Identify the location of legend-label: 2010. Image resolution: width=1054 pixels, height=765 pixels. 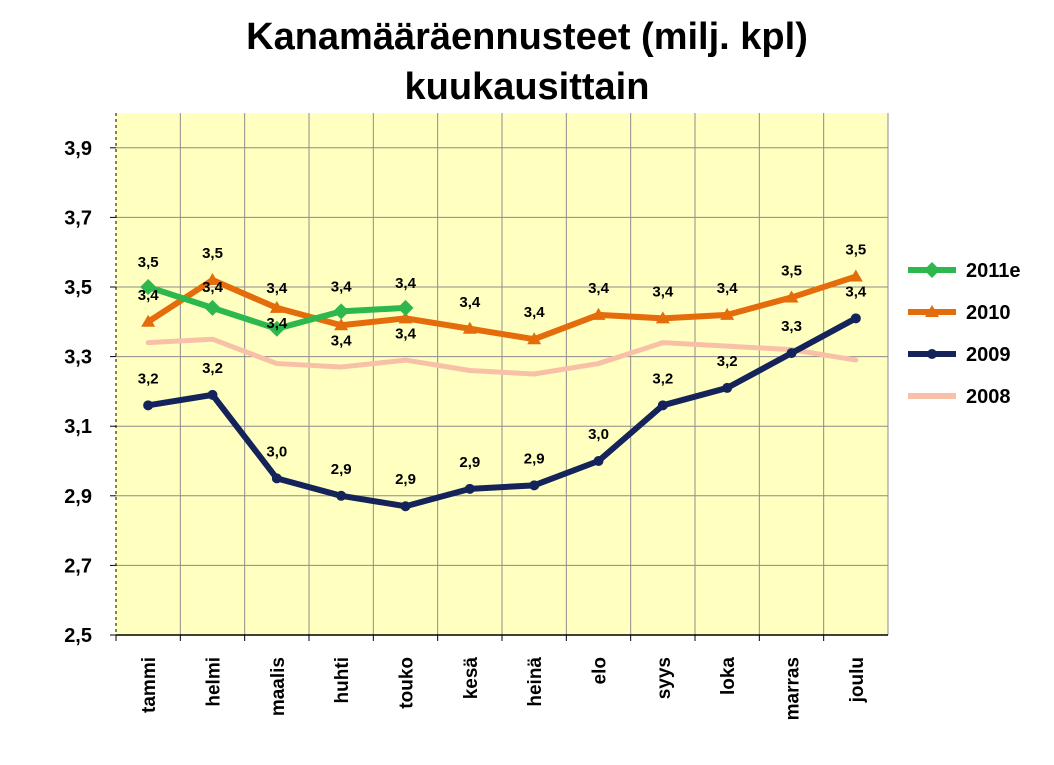
(988, 313).